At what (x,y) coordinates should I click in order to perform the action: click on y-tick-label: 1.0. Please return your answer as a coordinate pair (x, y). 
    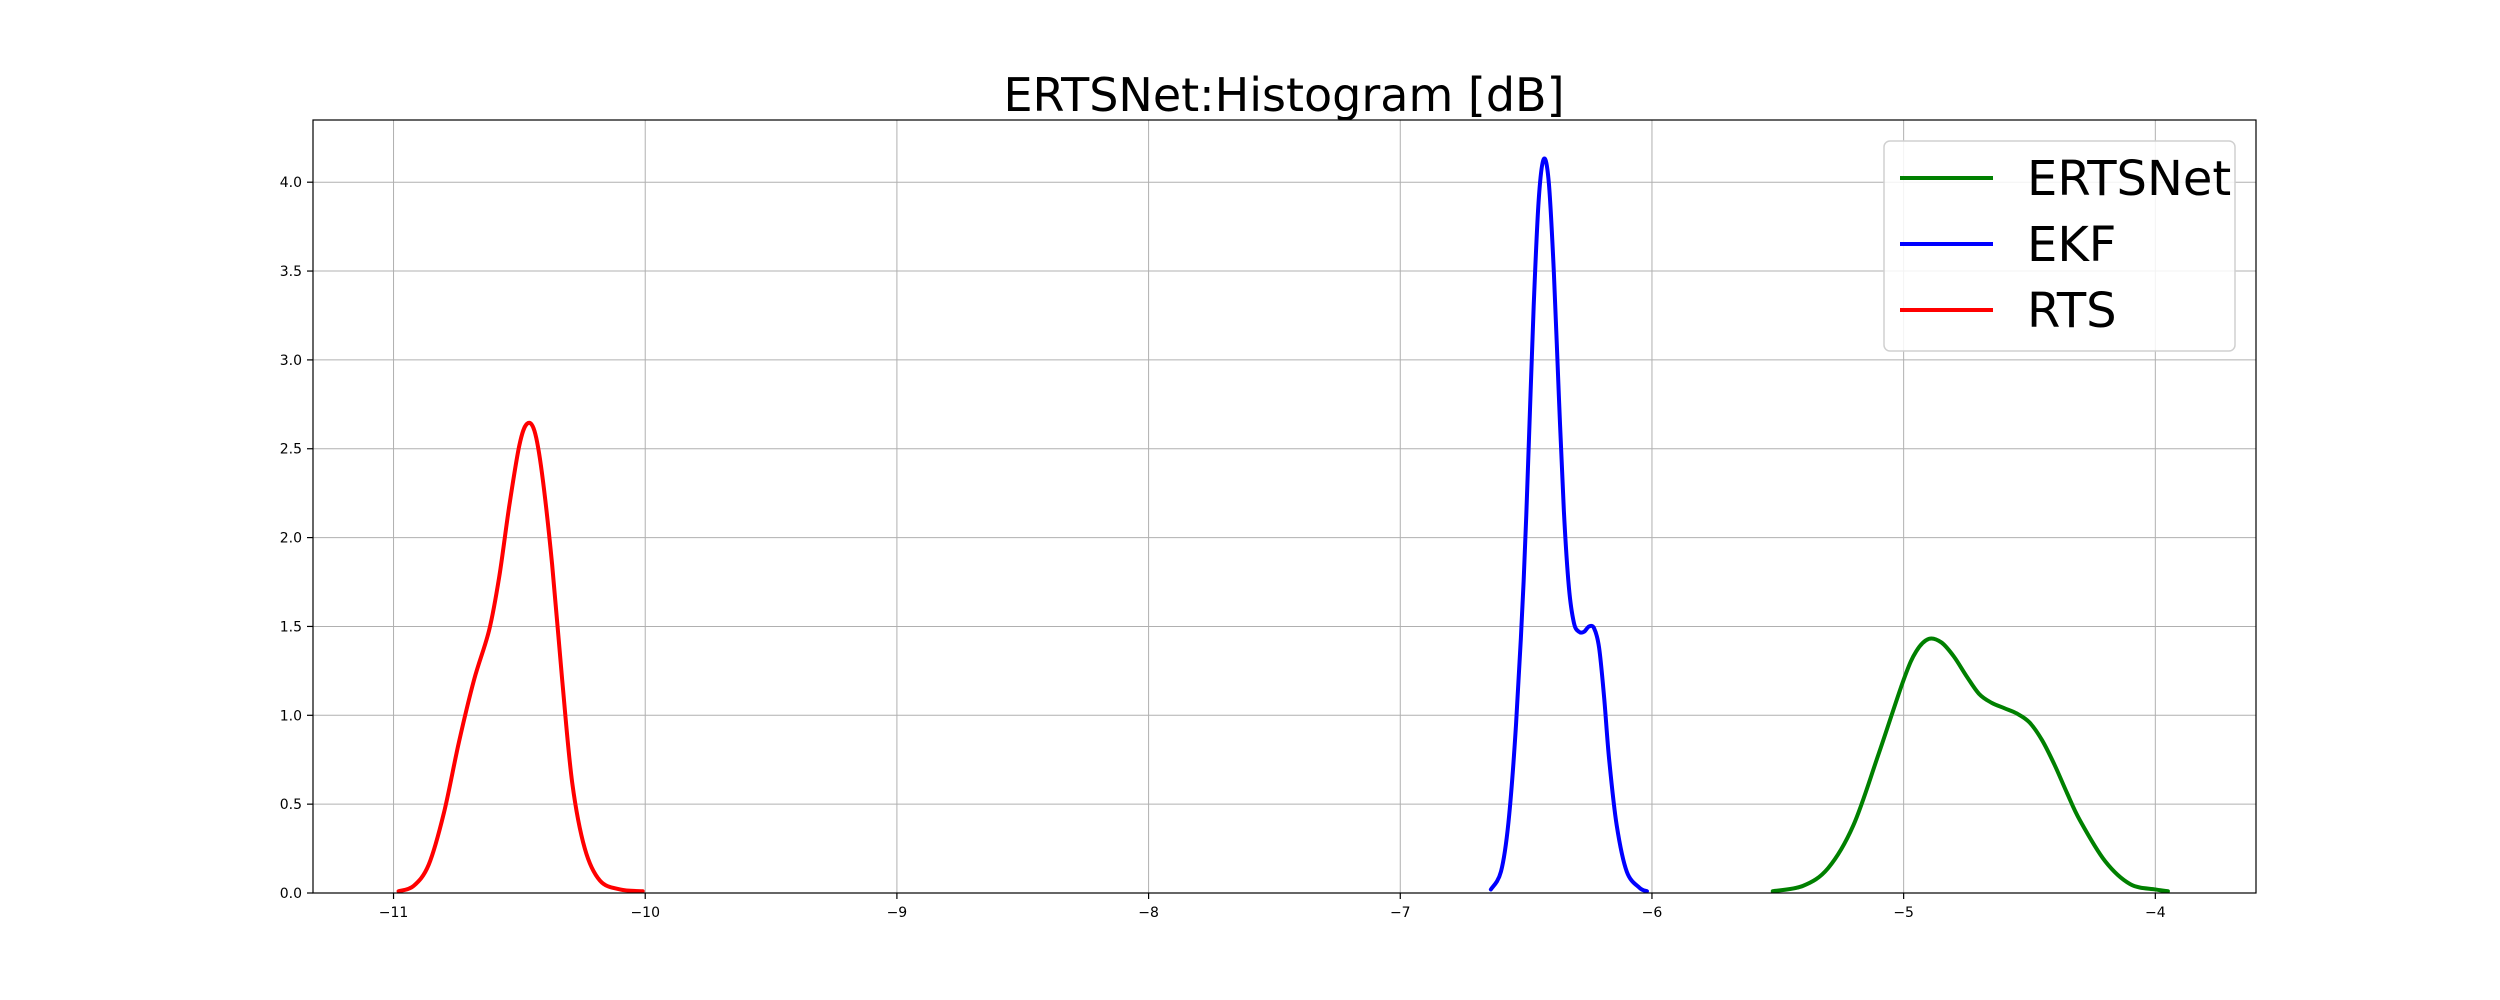
    Looking at the image, I should click on (291, 716).